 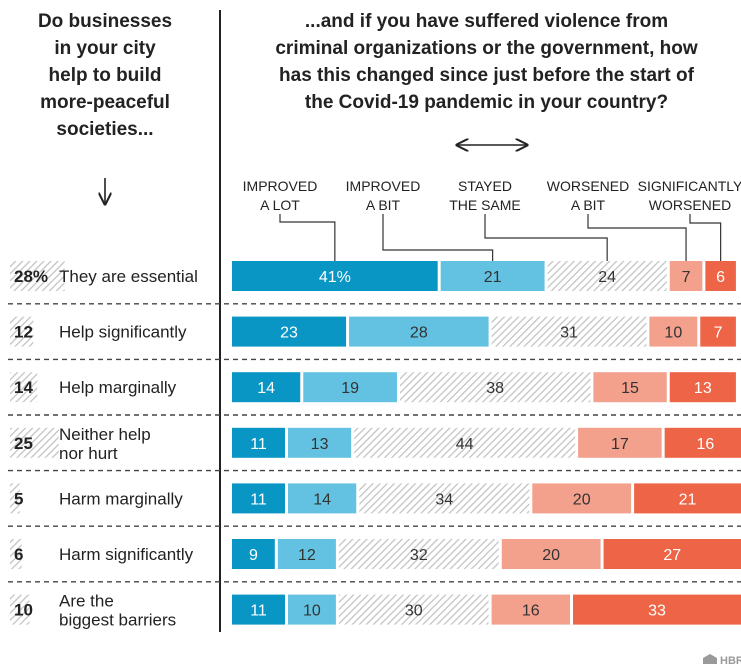 I want to click on bar-value-label: 28, so click(x=419, y=333).